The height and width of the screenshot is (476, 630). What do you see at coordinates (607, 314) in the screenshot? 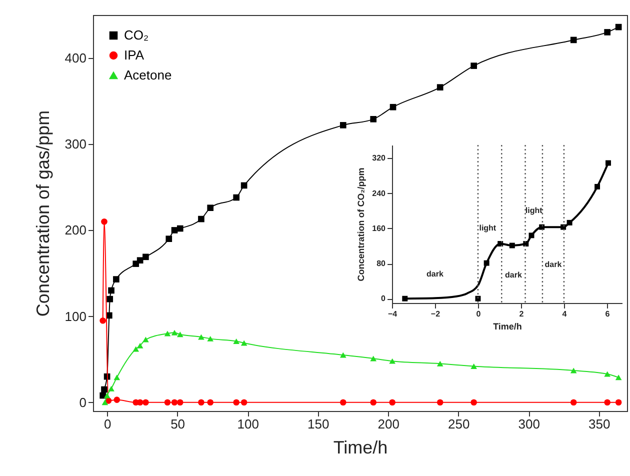
I see `x-tick-label: 6` at bounding box center [607, 314].